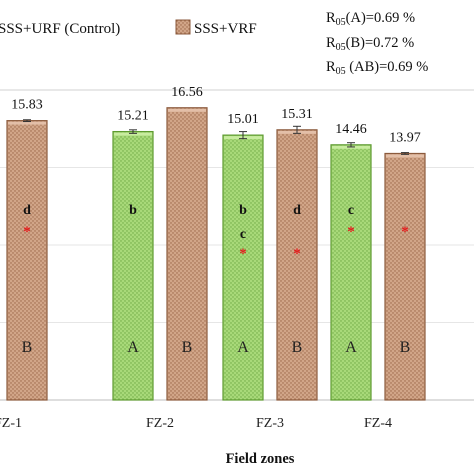 Image resolution: width=474 pixels, height=474 pixels. Describe the element at coordinates (270, 423) in the screenshot. I see `x-tick-fz-3: FZ-3` at that location.